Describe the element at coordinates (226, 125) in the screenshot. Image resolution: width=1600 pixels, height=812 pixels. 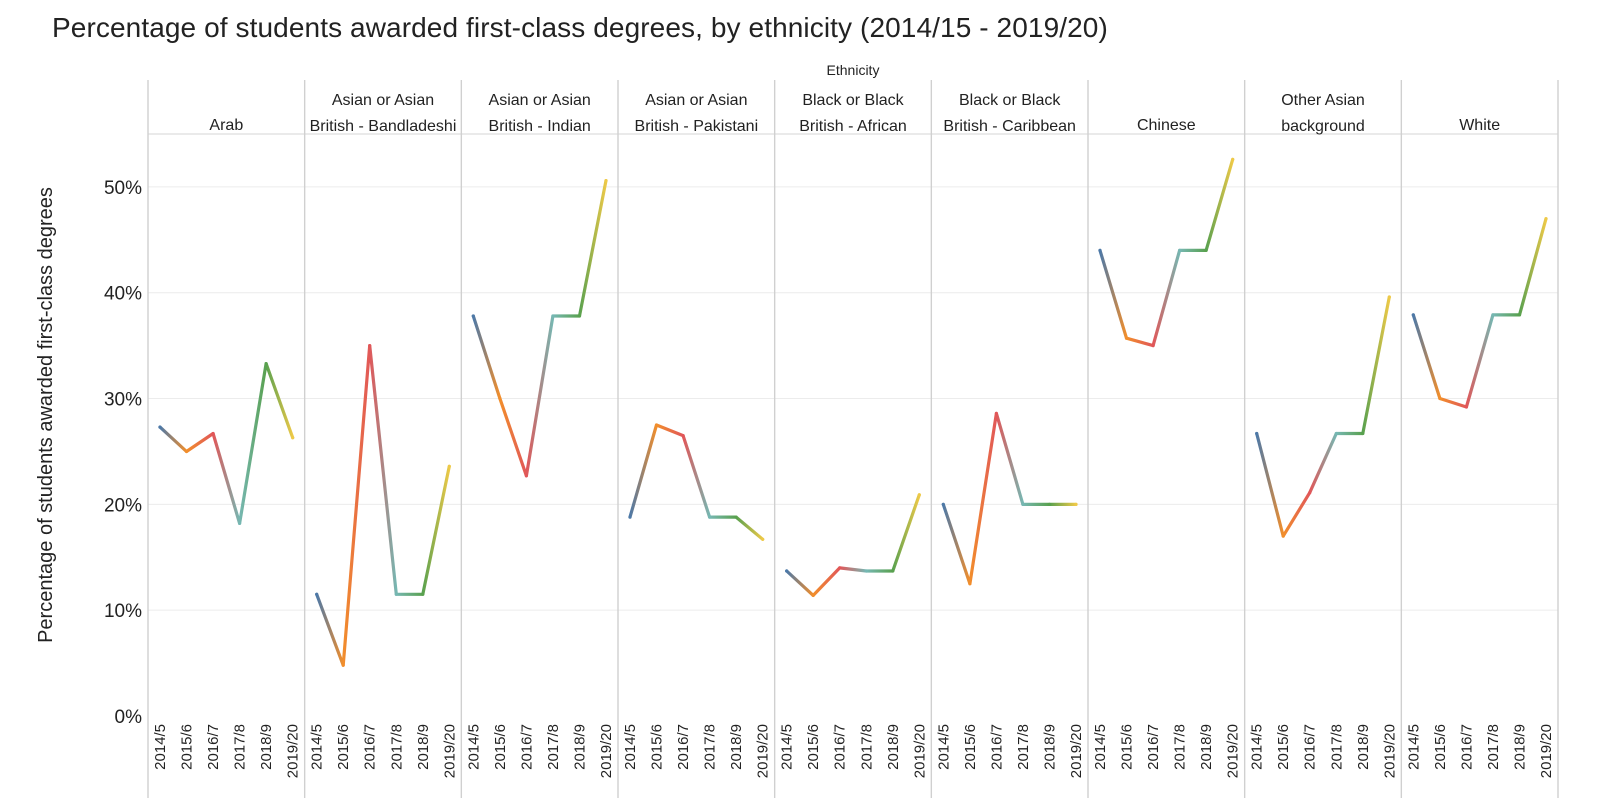
I see `panel-header-arab: Arab` at that location.